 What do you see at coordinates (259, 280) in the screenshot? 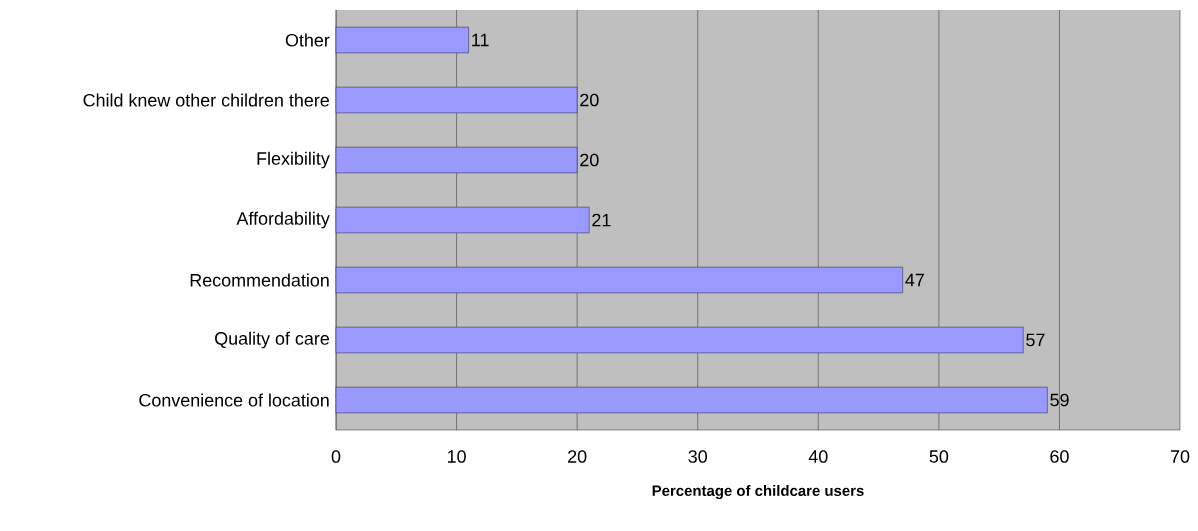
I see `y-tick-label: Recommendation` at bounding box center [259, 280].